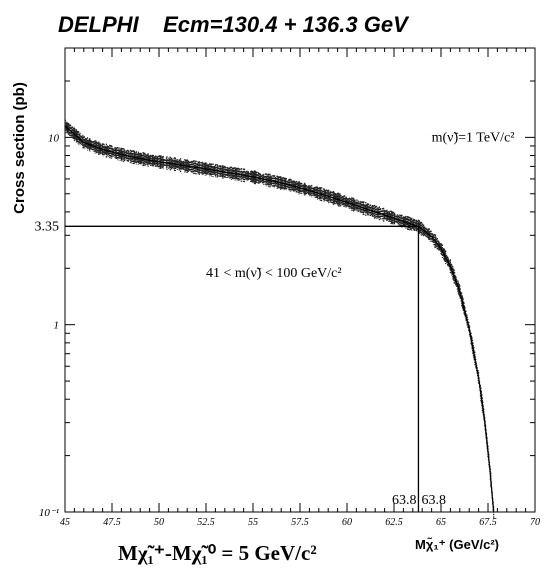 The width and height of the screenshot is (557, 569). What do you see at coordinates (274, 273) in the screenshot?
I see `annotation-light-sneutrino: 41 < m(ν̃) < 100 GeV/c²` at bounding box center [274, 273].